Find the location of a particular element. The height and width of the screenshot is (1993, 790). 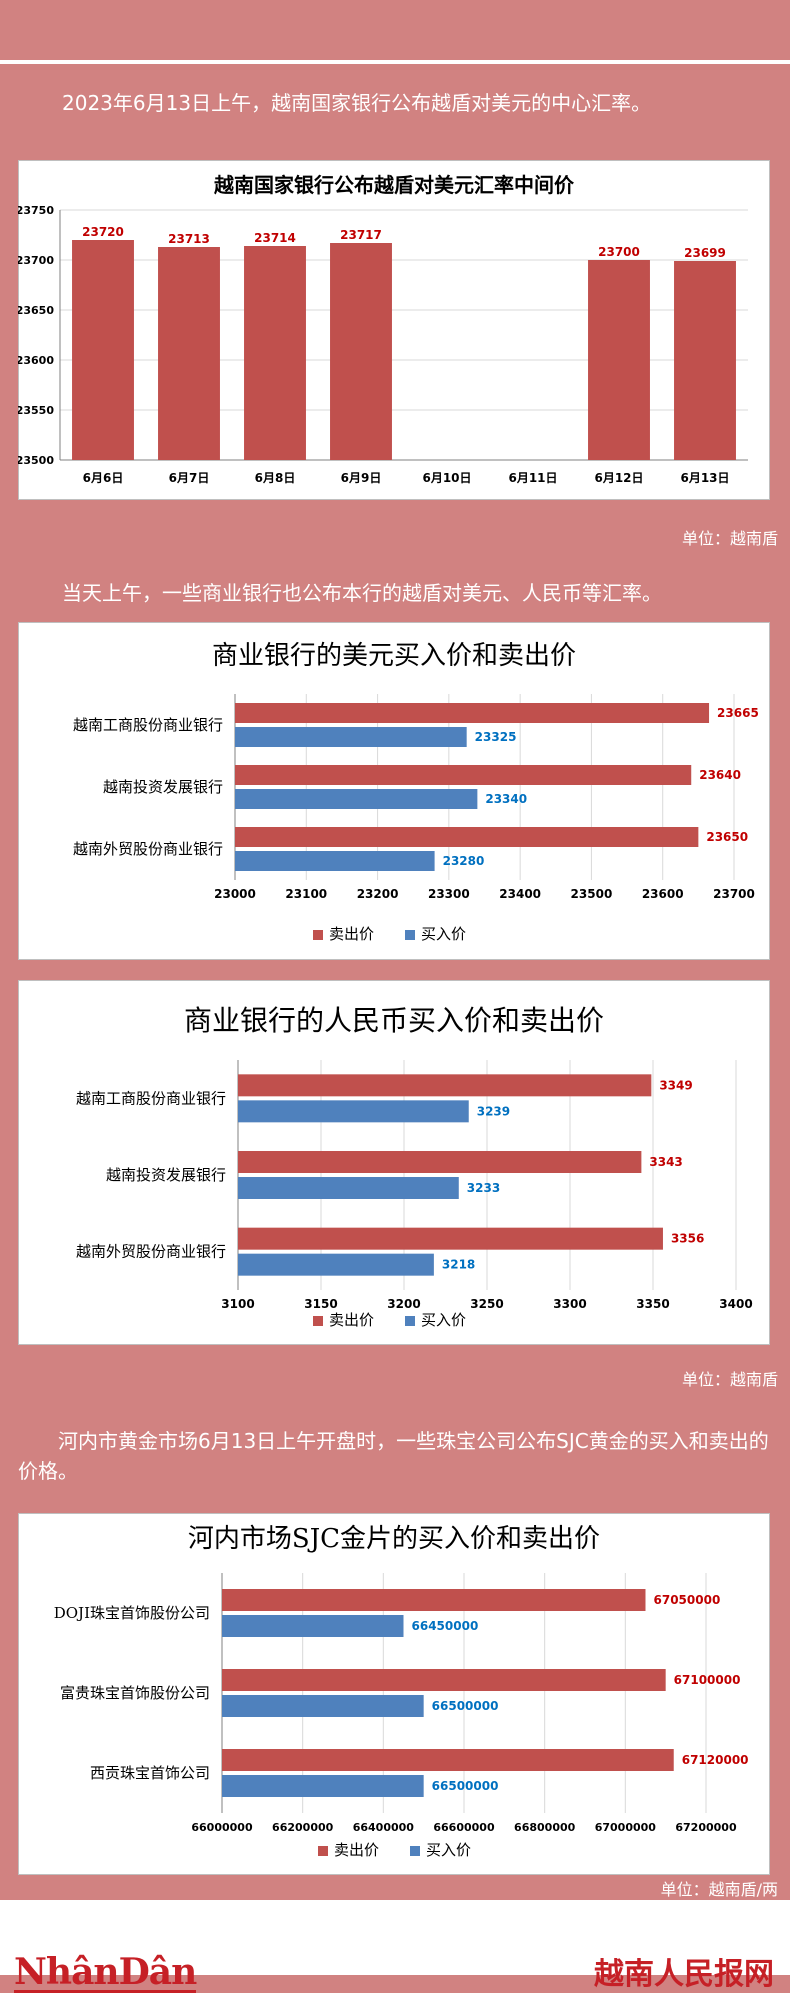

footer-band is located at coordinates (395, 1937).